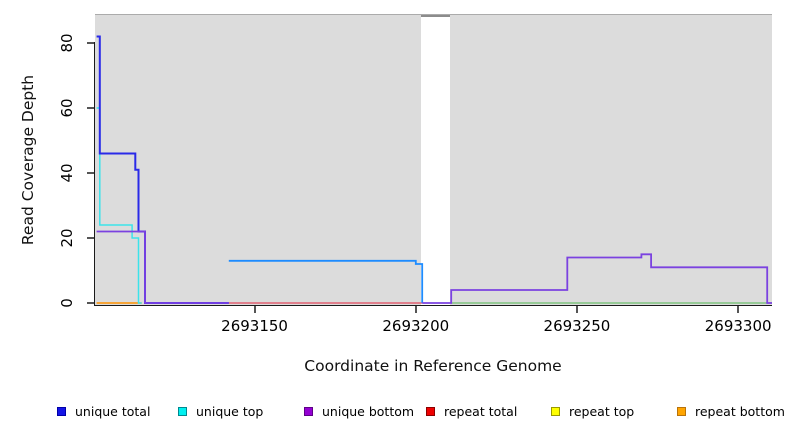 The width and height of the screenshot is (792, 432). I want to click on legend-item-unique-top: unique top, so click(220, 411).